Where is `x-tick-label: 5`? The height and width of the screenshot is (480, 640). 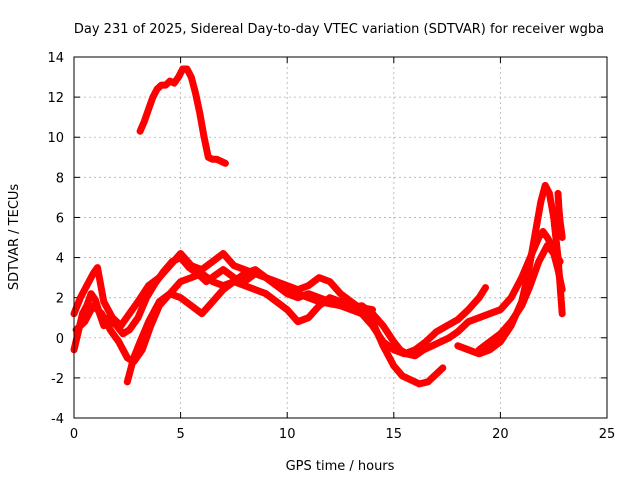
x-tick-label: 5 is located at coordinates (180, 434).